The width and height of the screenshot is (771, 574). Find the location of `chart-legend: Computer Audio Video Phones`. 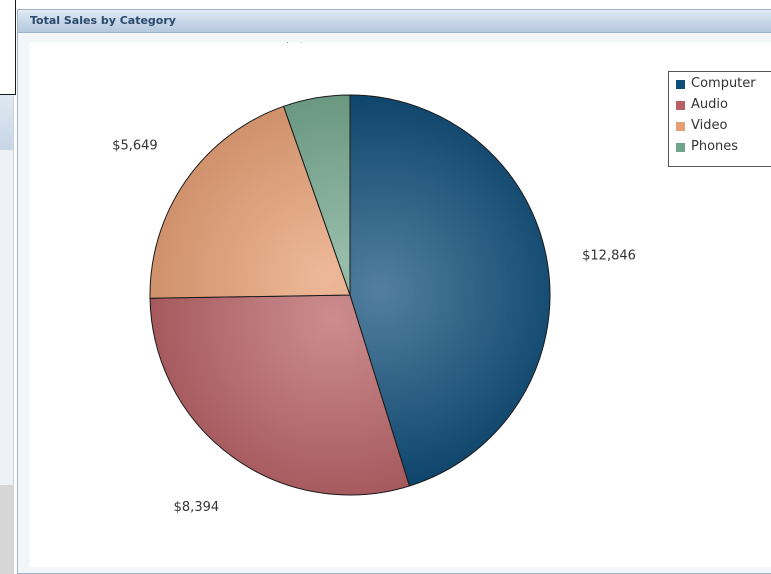

chart-legend: Computer Audio Video Phones is located at coordinates (719, 119).